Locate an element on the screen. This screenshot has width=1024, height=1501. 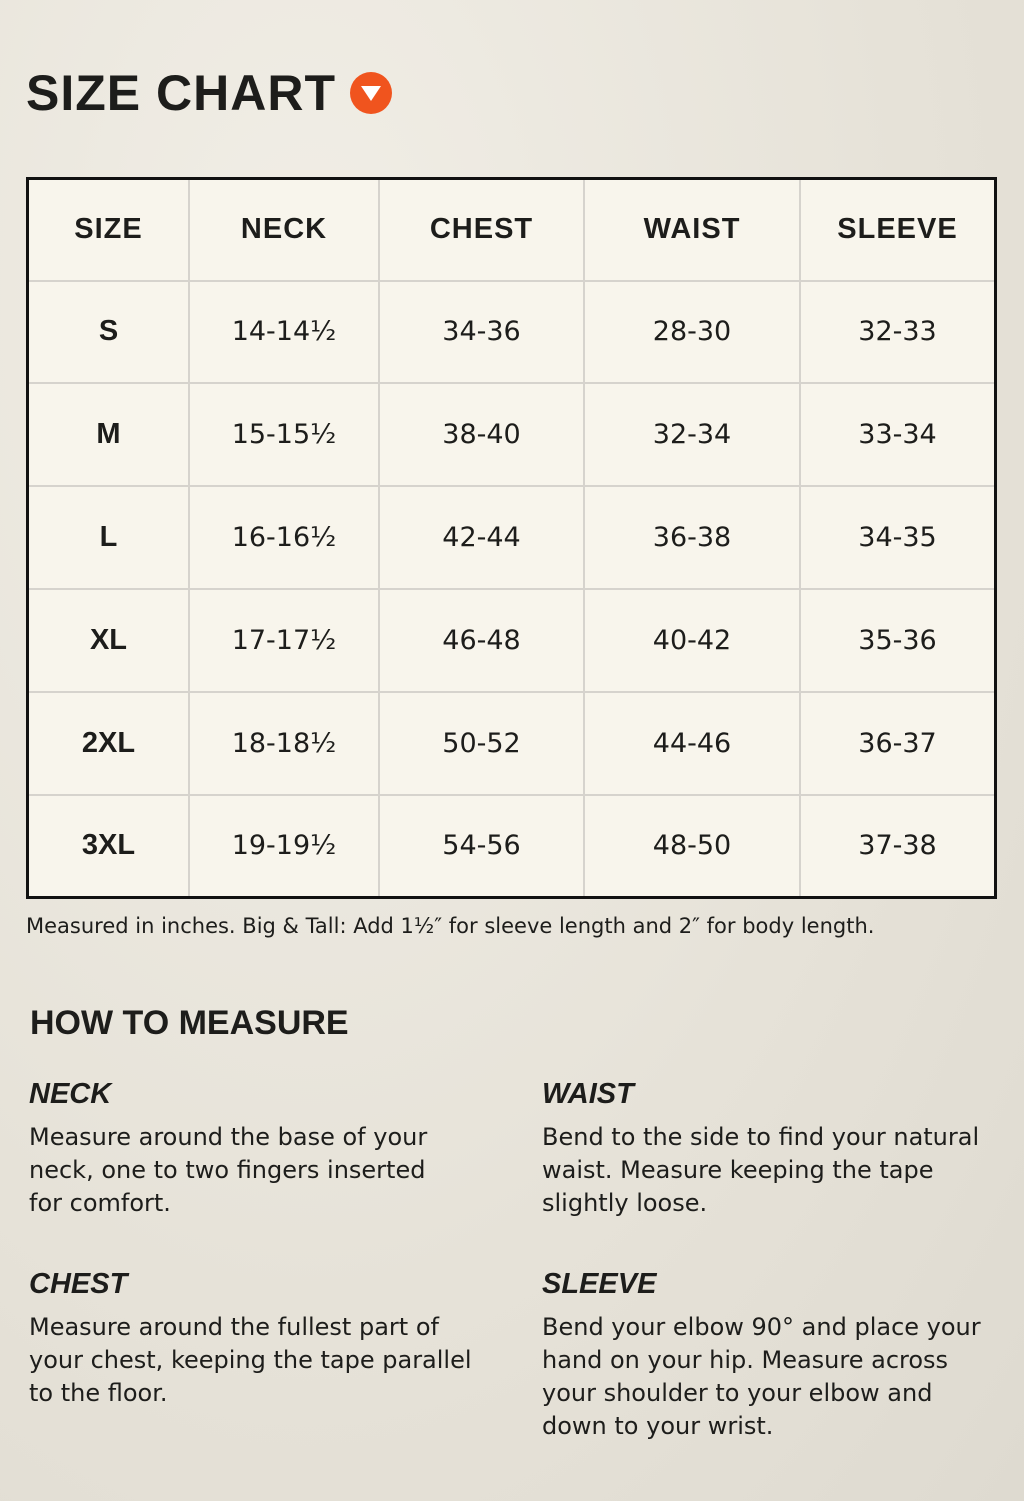
table-row: M 15-15½ 38-40 32-34 33-34 is located at coordinates (511, 435).